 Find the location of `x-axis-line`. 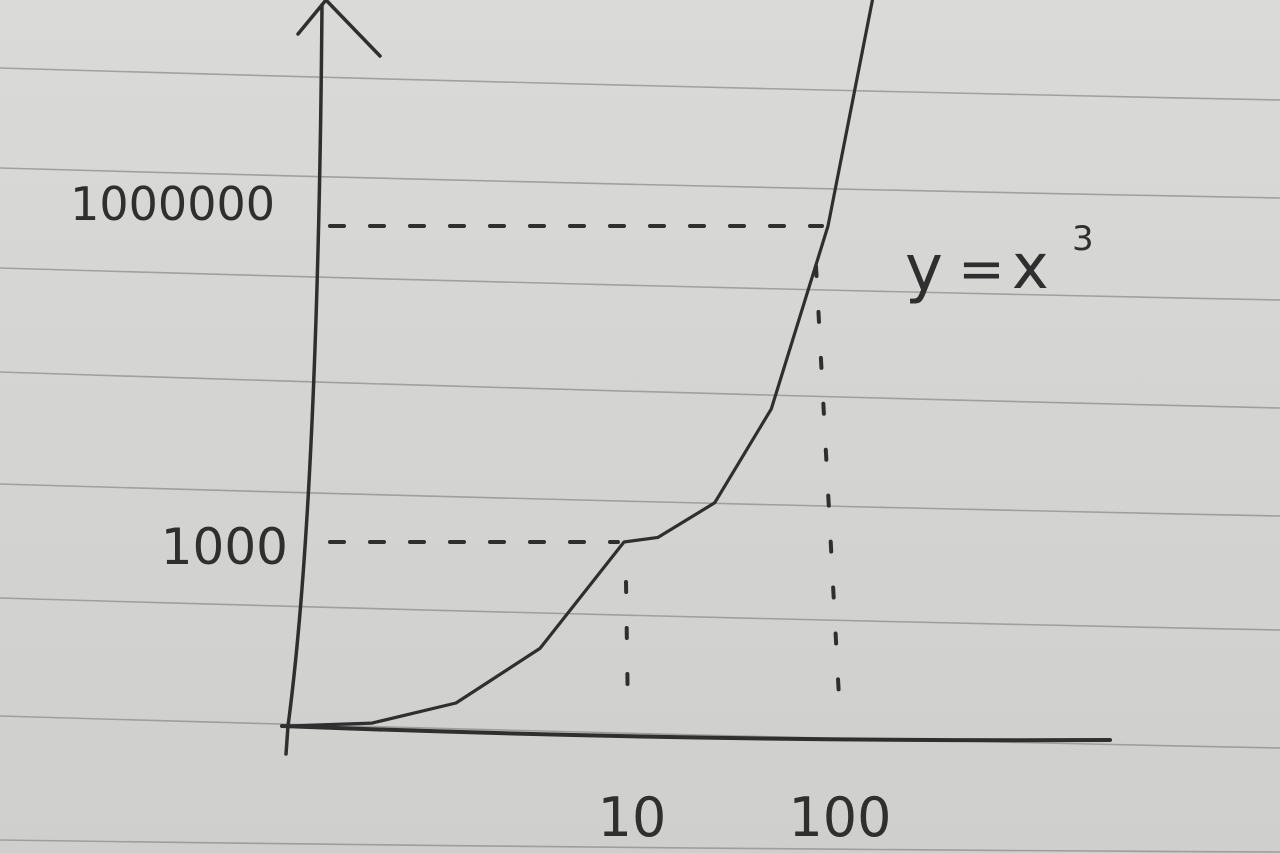

x-axis-line is located at coordinates (696, 733).